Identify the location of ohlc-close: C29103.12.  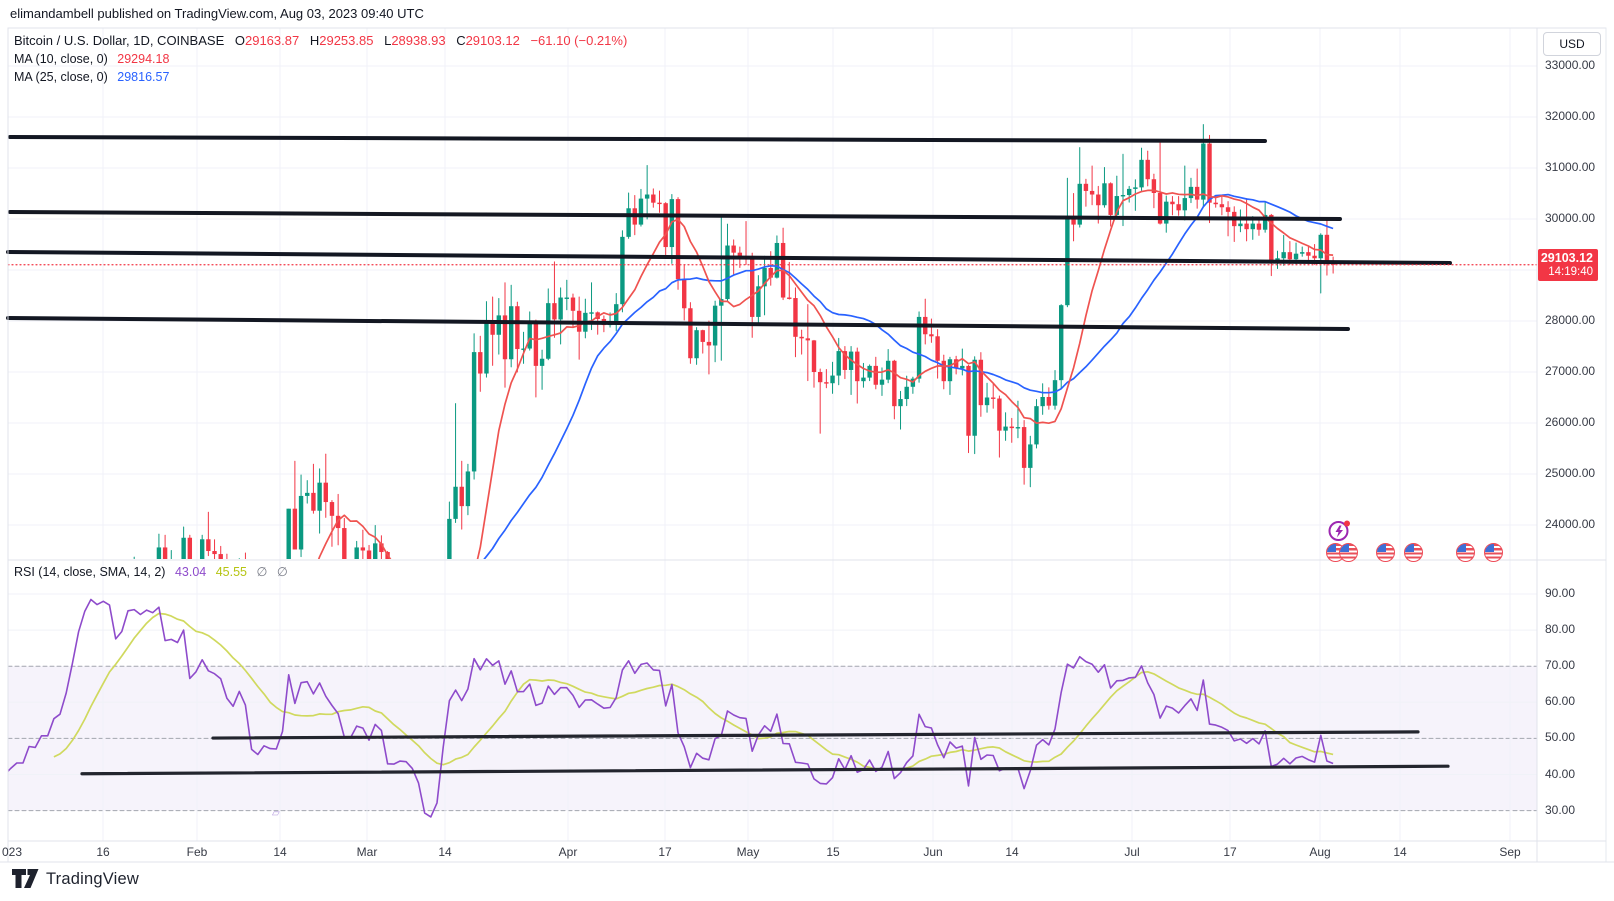
(488, 40).